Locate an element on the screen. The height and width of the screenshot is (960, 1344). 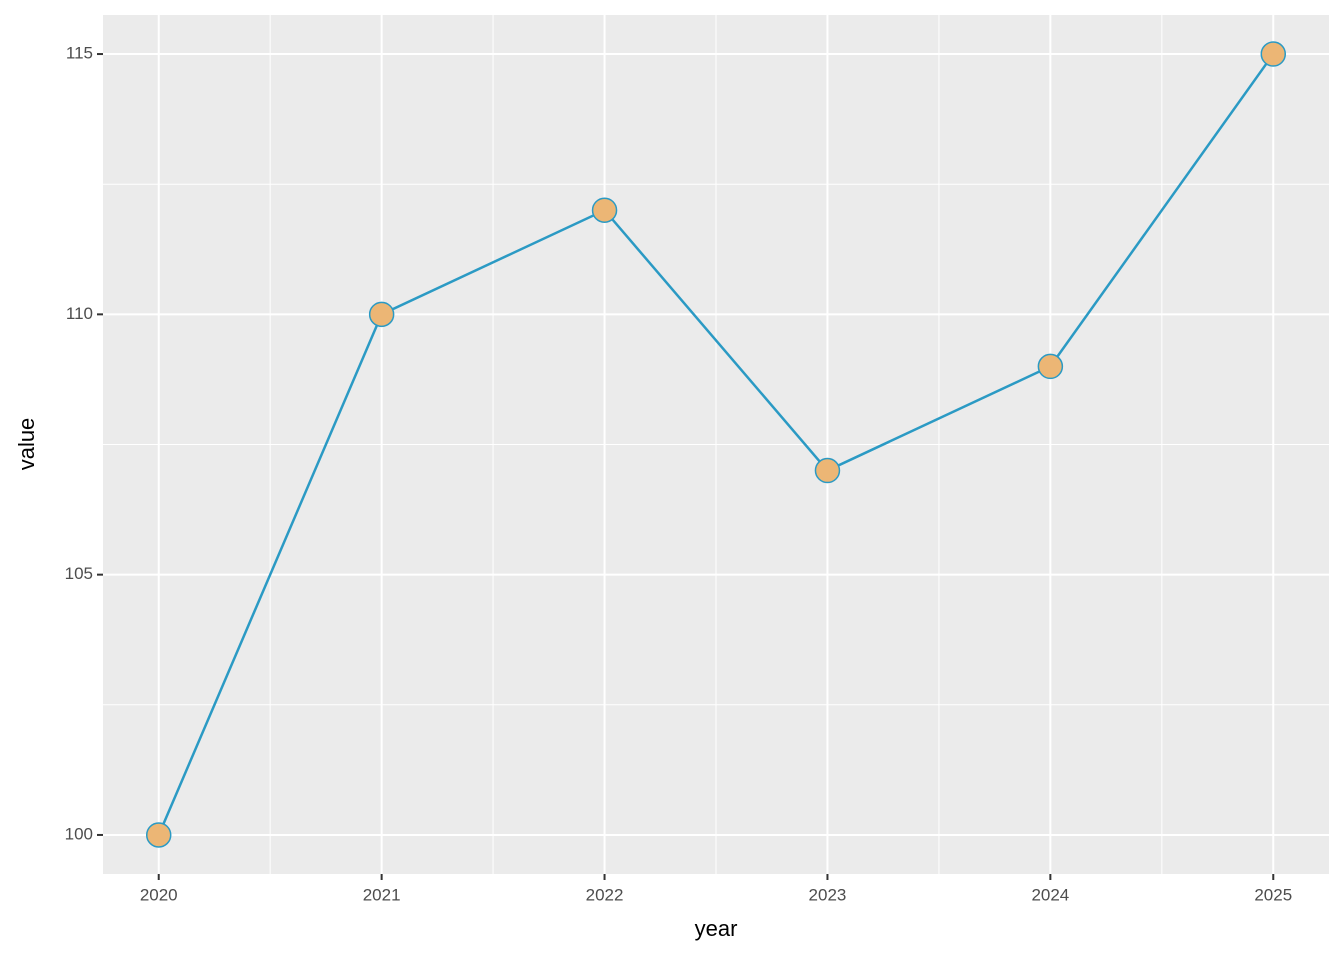
y-tick-label: 100 is located at coordinates (79, 833).